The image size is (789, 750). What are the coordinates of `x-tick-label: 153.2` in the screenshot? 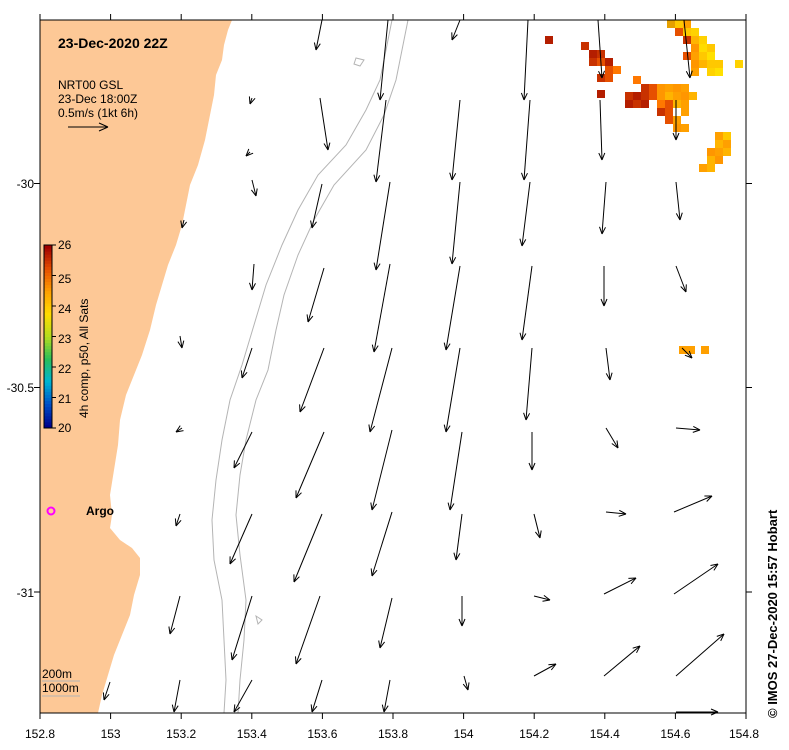 It's located at (181, 734).